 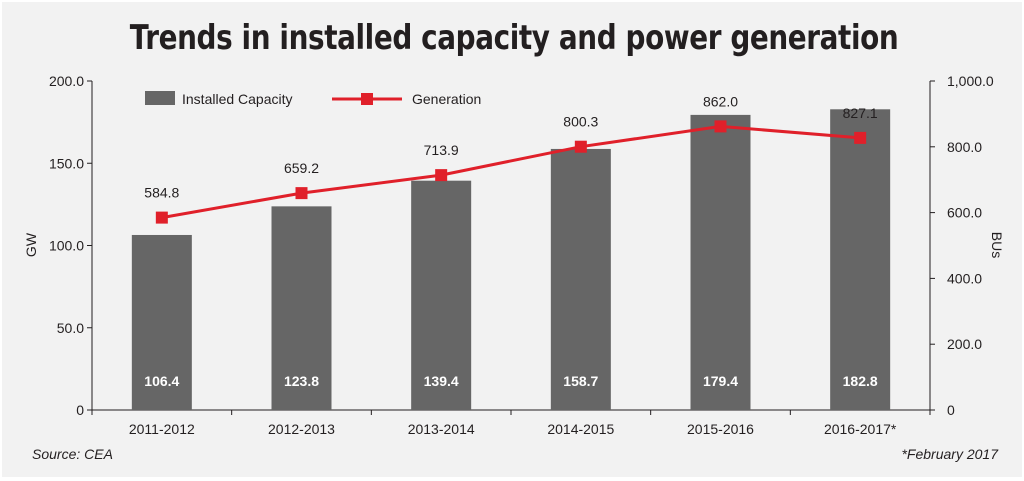 What do you see at coordinates (970, 81) in the screenshot?
I see `y-tick-label-right: 1,000.0` at bounding box center [970, 81].